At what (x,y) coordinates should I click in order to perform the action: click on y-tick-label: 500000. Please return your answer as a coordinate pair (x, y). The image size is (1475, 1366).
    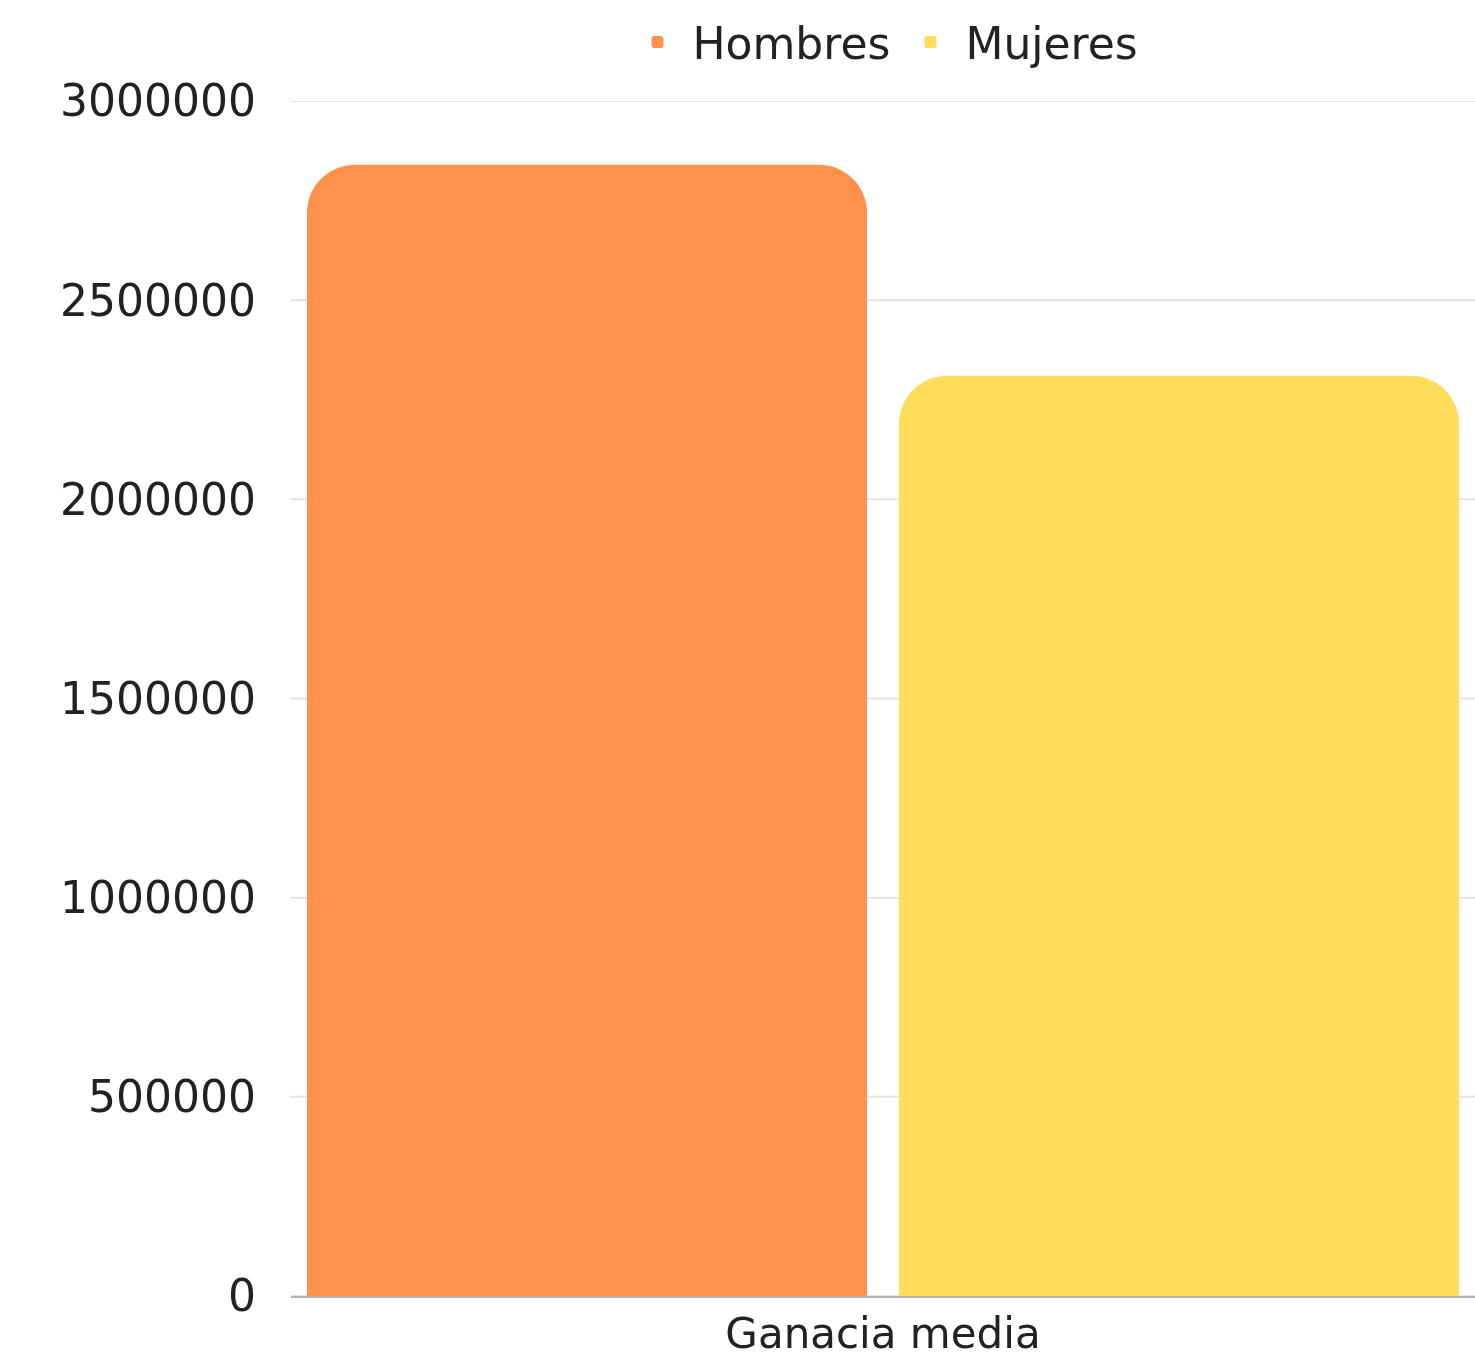
    Looking at the image, I should click on (172, 1097).